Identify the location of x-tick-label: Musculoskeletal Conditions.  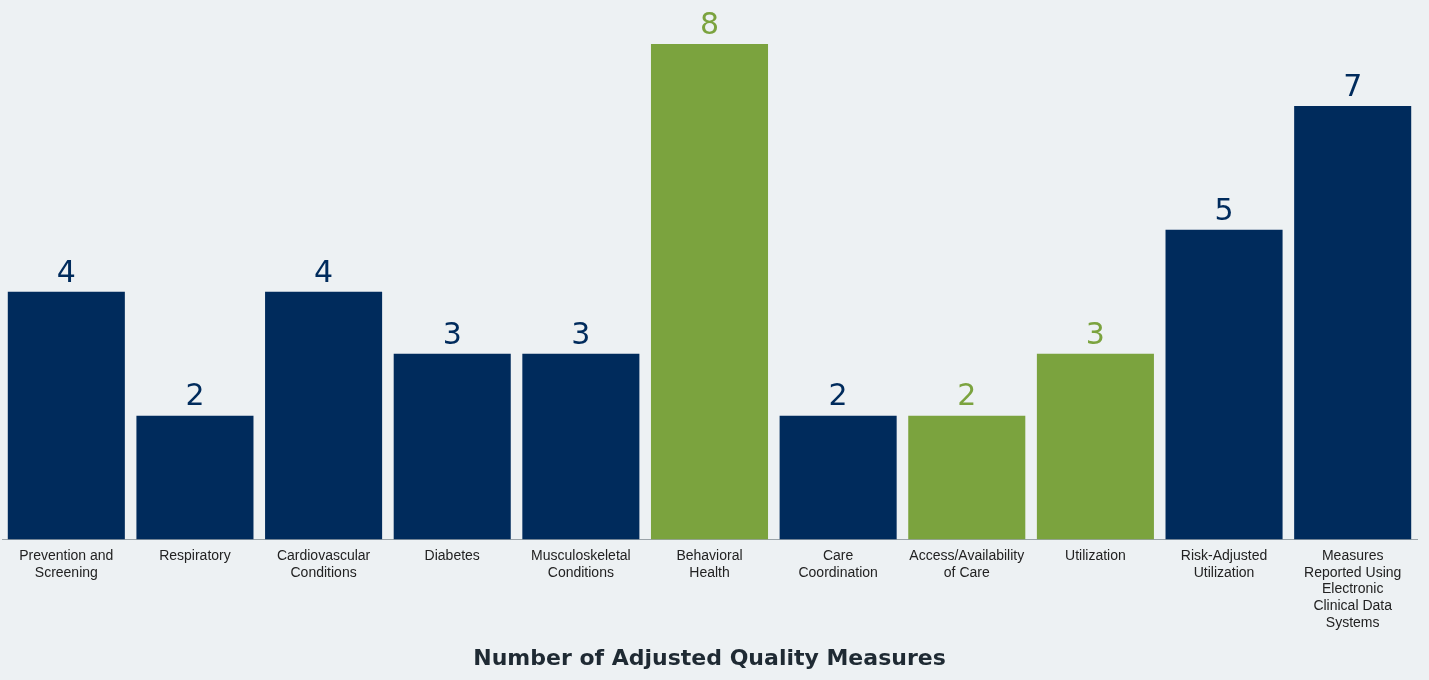
(581, 563).